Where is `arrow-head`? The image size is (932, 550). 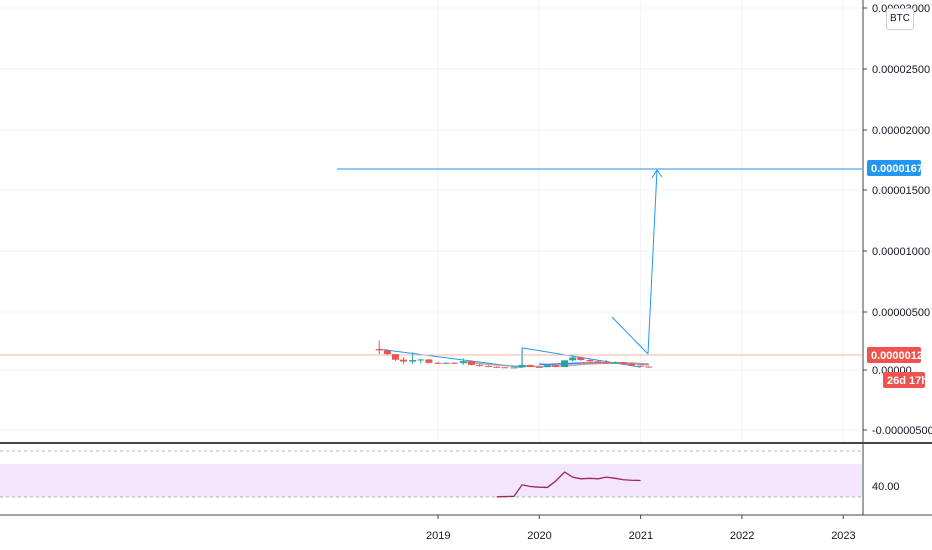
arrow-head is located at coordinates (657, 174).